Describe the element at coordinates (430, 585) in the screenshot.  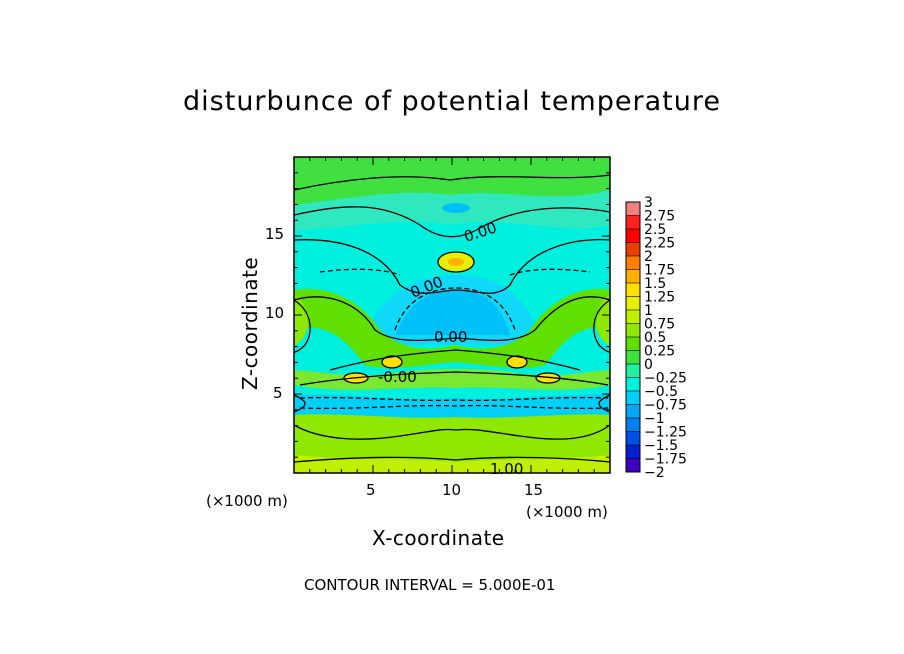
I see `contour-interval-note: CONTOUR INTERVAL = 5.000E-01` at that location.